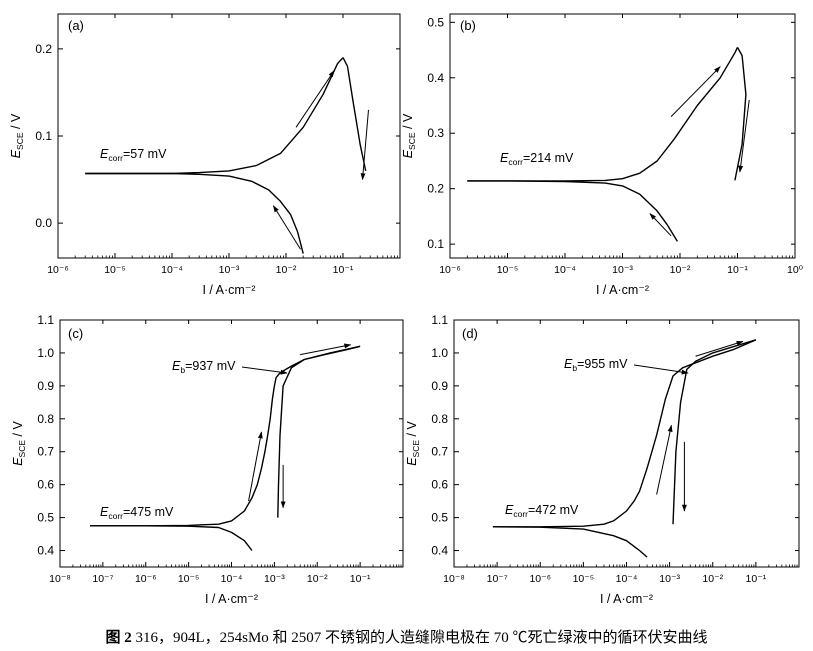  I want to click on x-tick-label: 10⁰, so click(795, 270).